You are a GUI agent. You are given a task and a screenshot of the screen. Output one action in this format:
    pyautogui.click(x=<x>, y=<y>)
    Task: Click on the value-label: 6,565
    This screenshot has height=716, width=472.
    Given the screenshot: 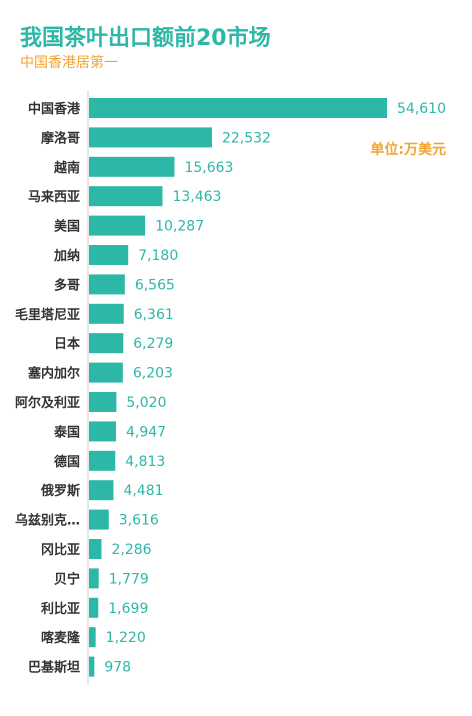 What is the action you would take?
    pyautogui.click(x=155, y=285)
    